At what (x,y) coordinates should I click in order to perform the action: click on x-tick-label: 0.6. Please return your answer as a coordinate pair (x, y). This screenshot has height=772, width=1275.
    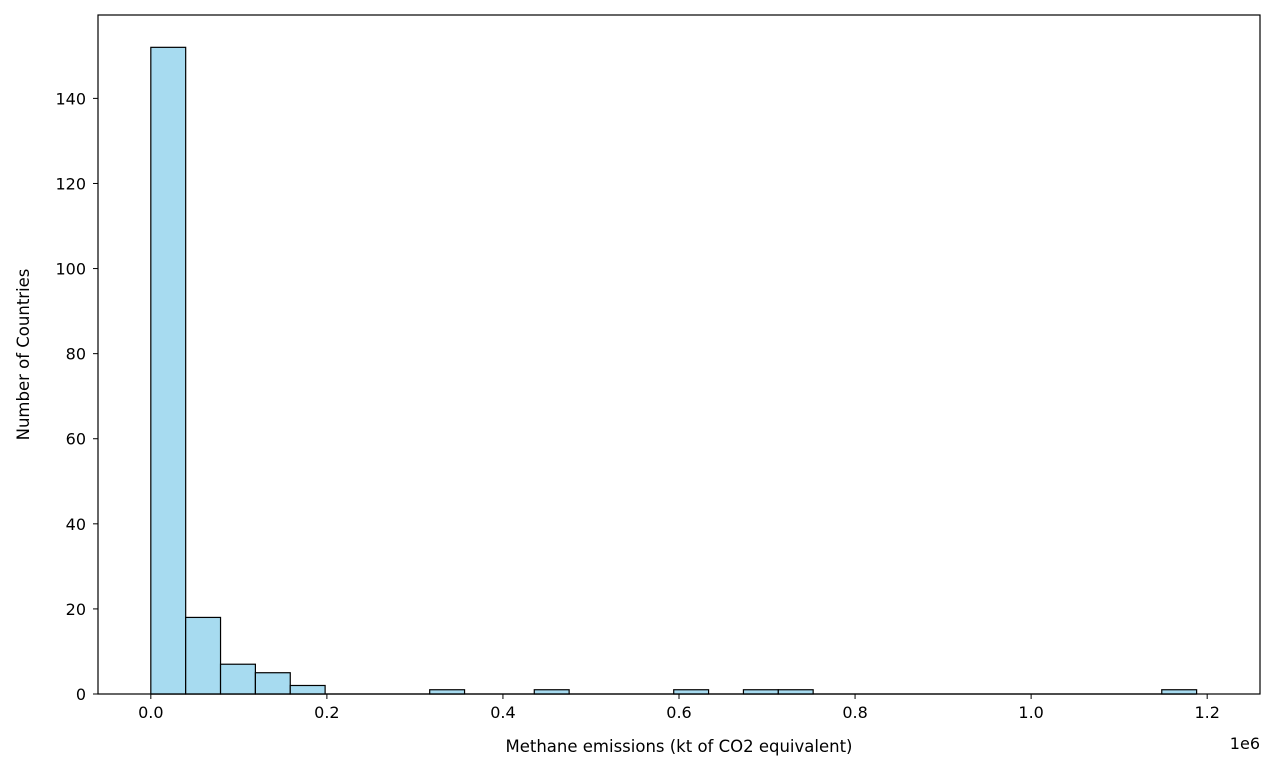
    Looking at the image, I should click on (678, 712).